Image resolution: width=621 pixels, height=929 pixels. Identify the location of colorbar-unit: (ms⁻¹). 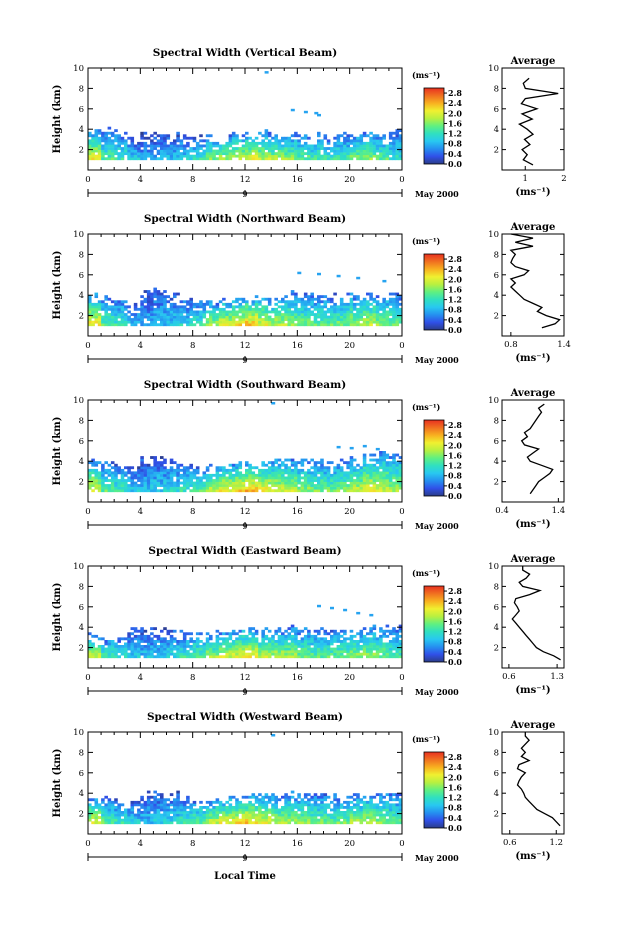
(426, 573).